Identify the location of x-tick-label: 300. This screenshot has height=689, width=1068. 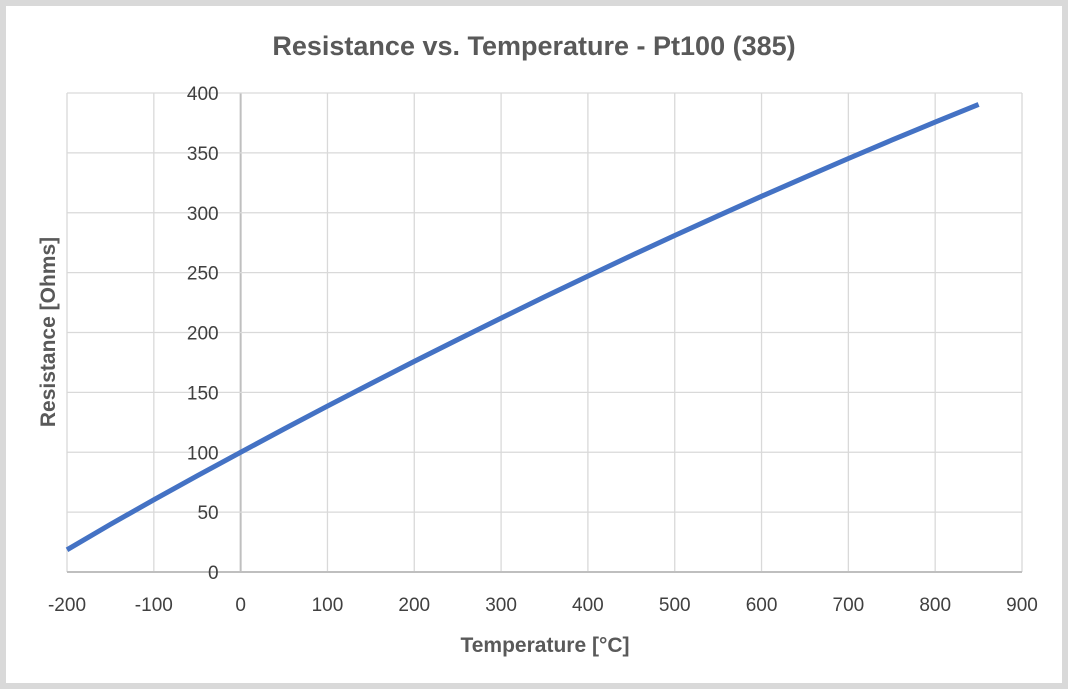
(501, 605).